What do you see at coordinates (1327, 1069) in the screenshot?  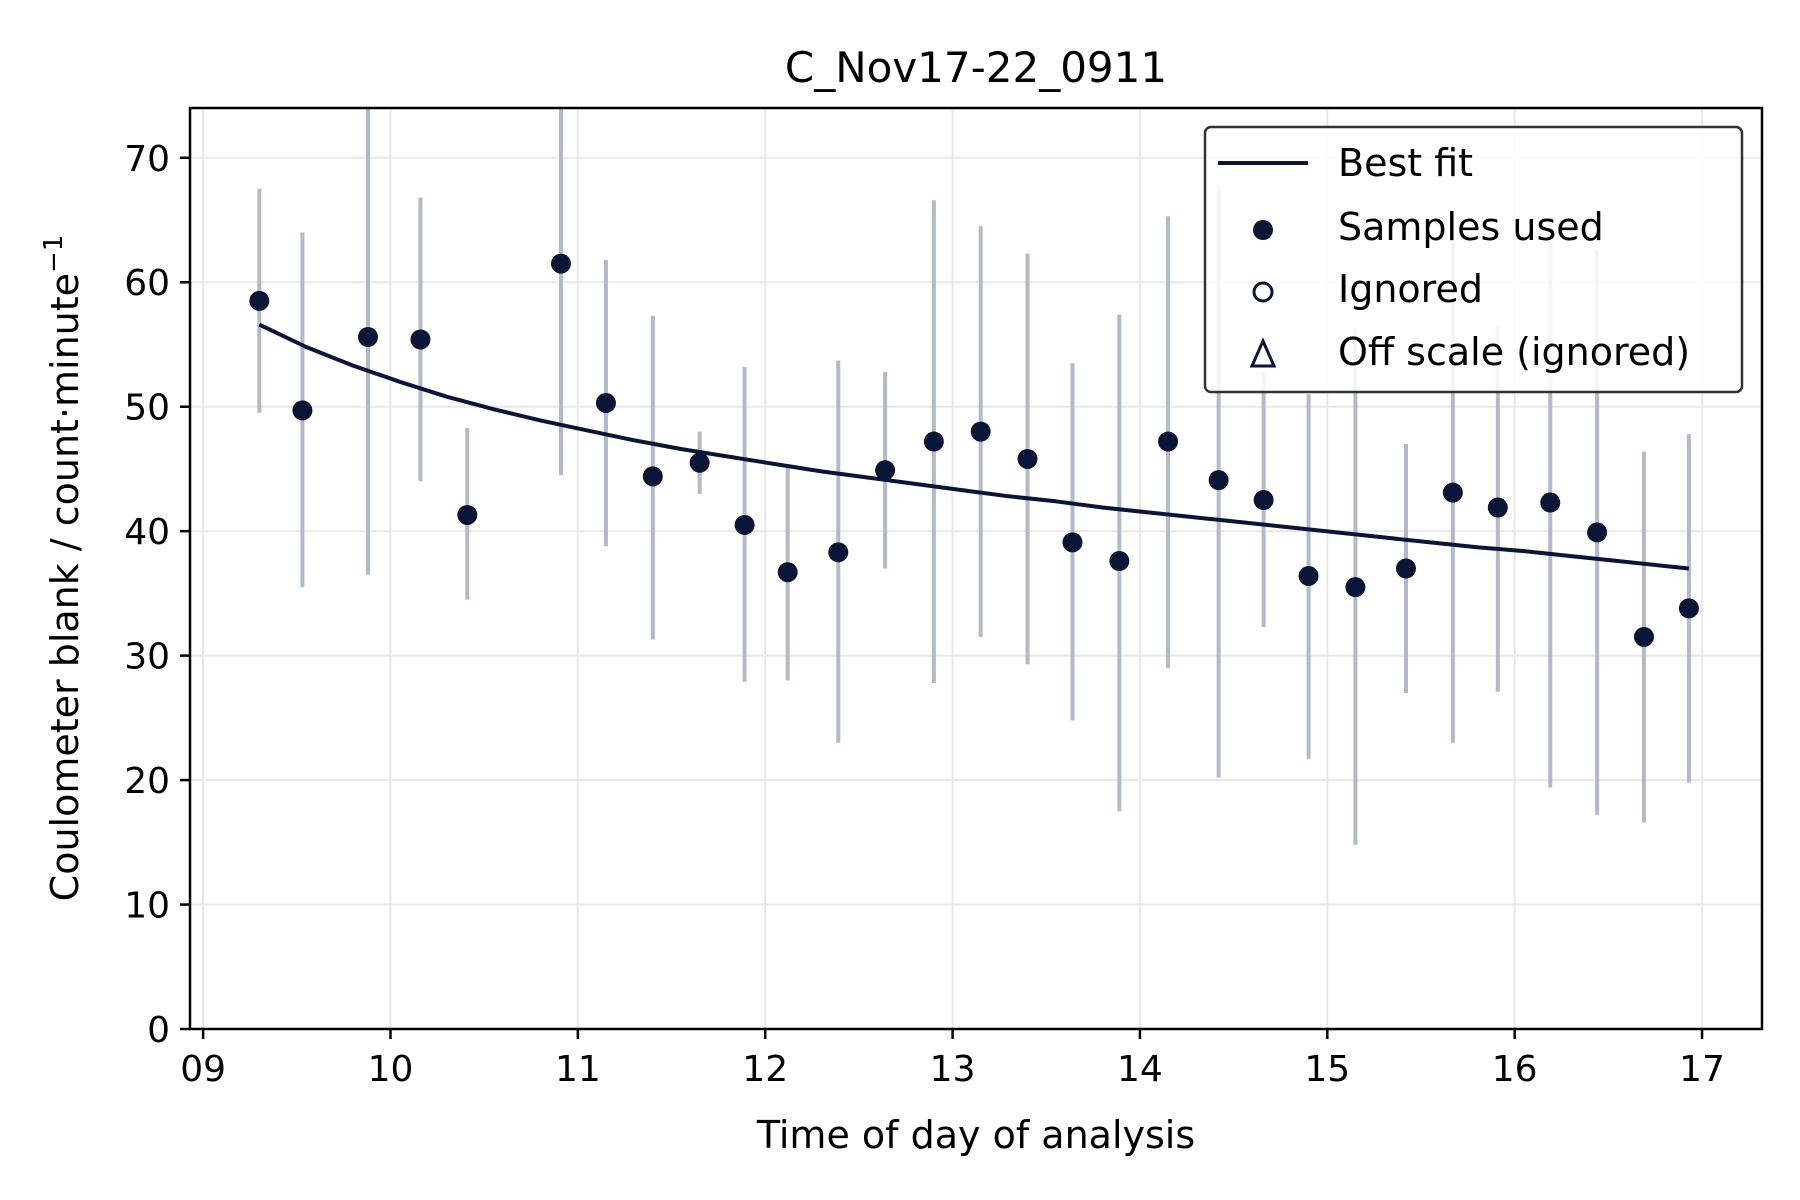 I see `x-tick-label: 15` at bounding box center [1327, 1069].